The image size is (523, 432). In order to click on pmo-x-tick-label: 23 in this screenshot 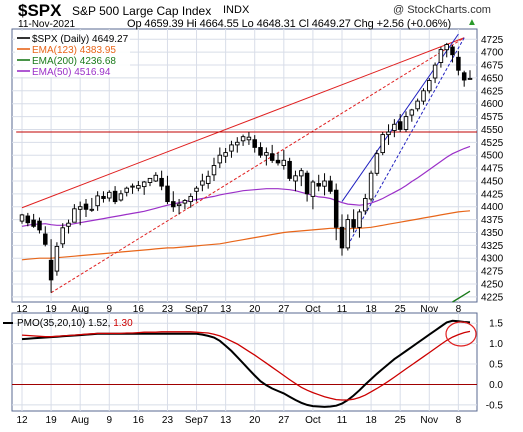, I will do `click(168, 420)`.